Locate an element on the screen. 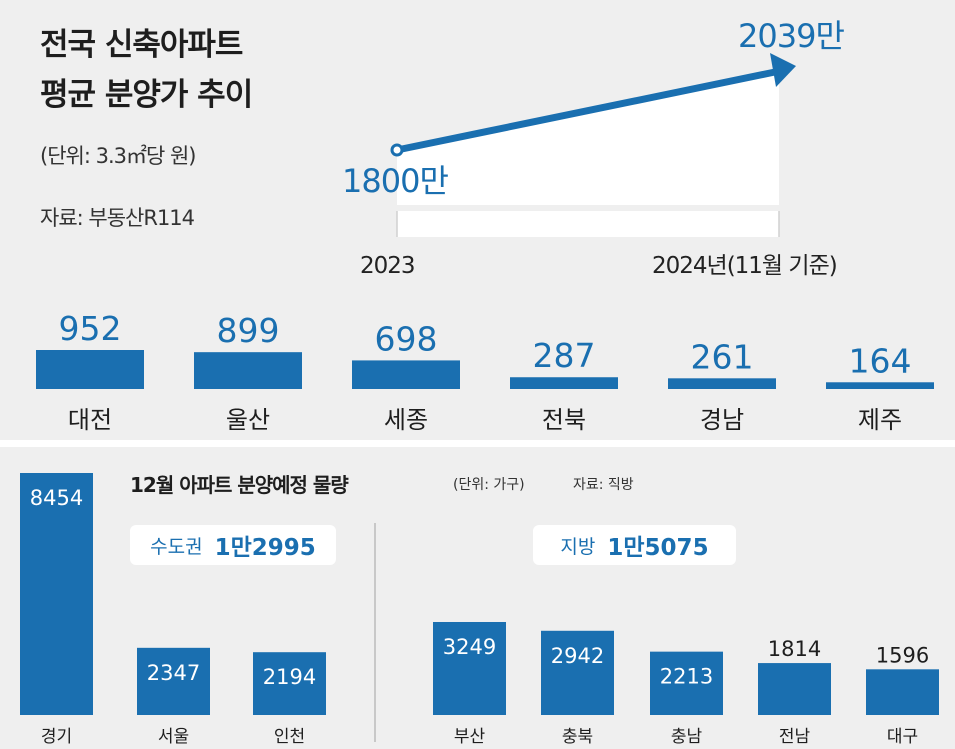  region-category-label: 세종 is located at coordinates (406, 420).